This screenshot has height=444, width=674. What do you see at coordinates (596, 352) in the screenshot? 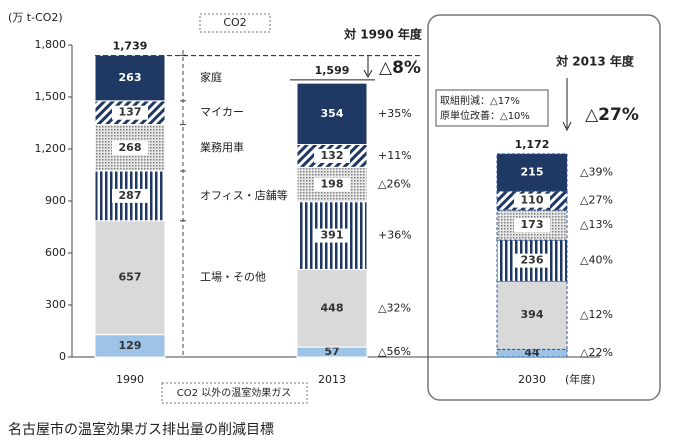
I see `change-label: △22%` at bounding box center [596, 352].